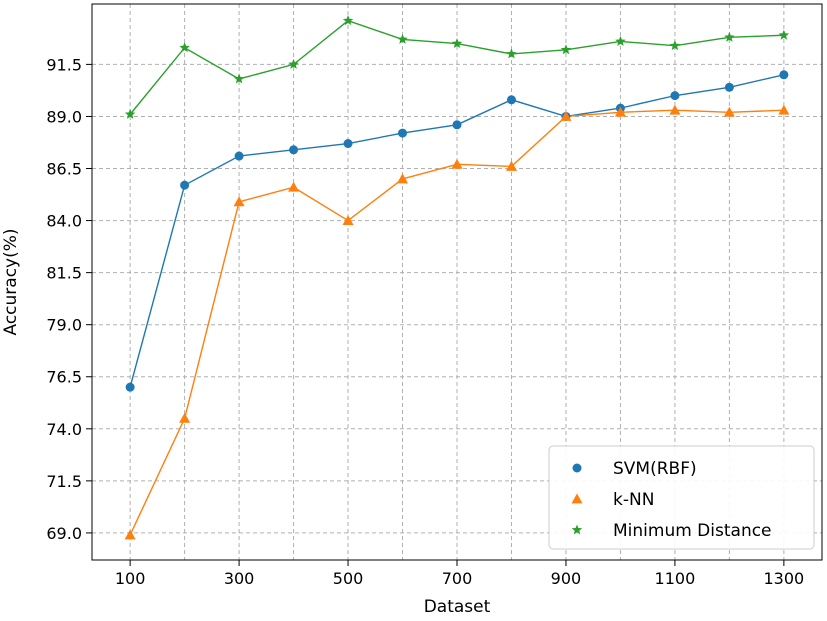  Describe the element at coordinates (64, 116) in the screenshot. I see `y-tick-label: 89.0` at that location.